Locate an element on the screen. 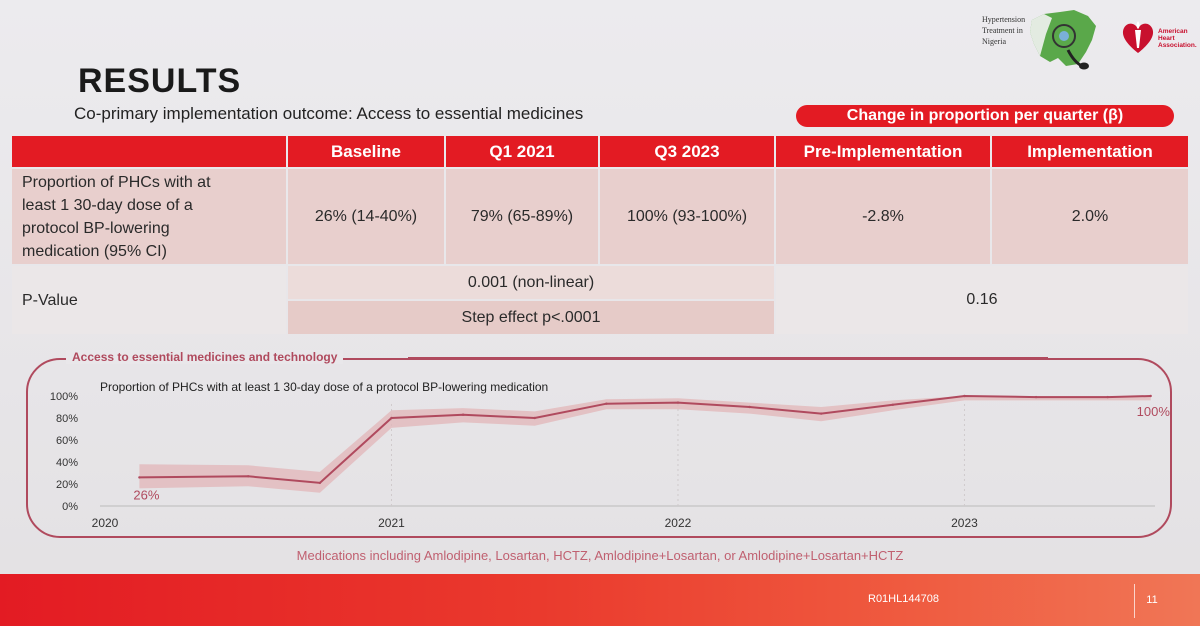 The height and width of the screenshot is (626, 1200). grant-number: R01HL144708 is located at coordinates (903, 599).